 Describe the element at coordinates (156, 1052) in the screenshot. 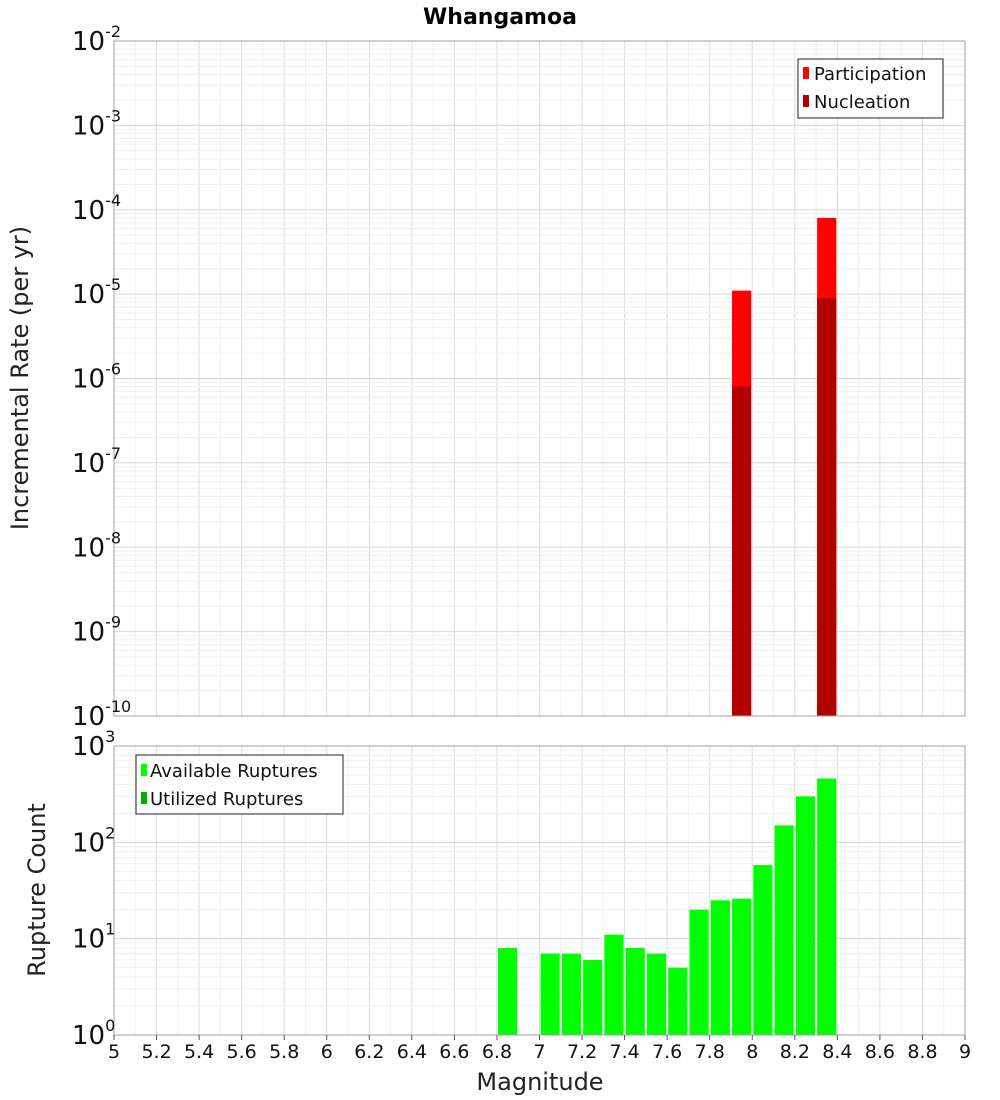

I see `magnitude-x-tick-label: 5.2` at that location.